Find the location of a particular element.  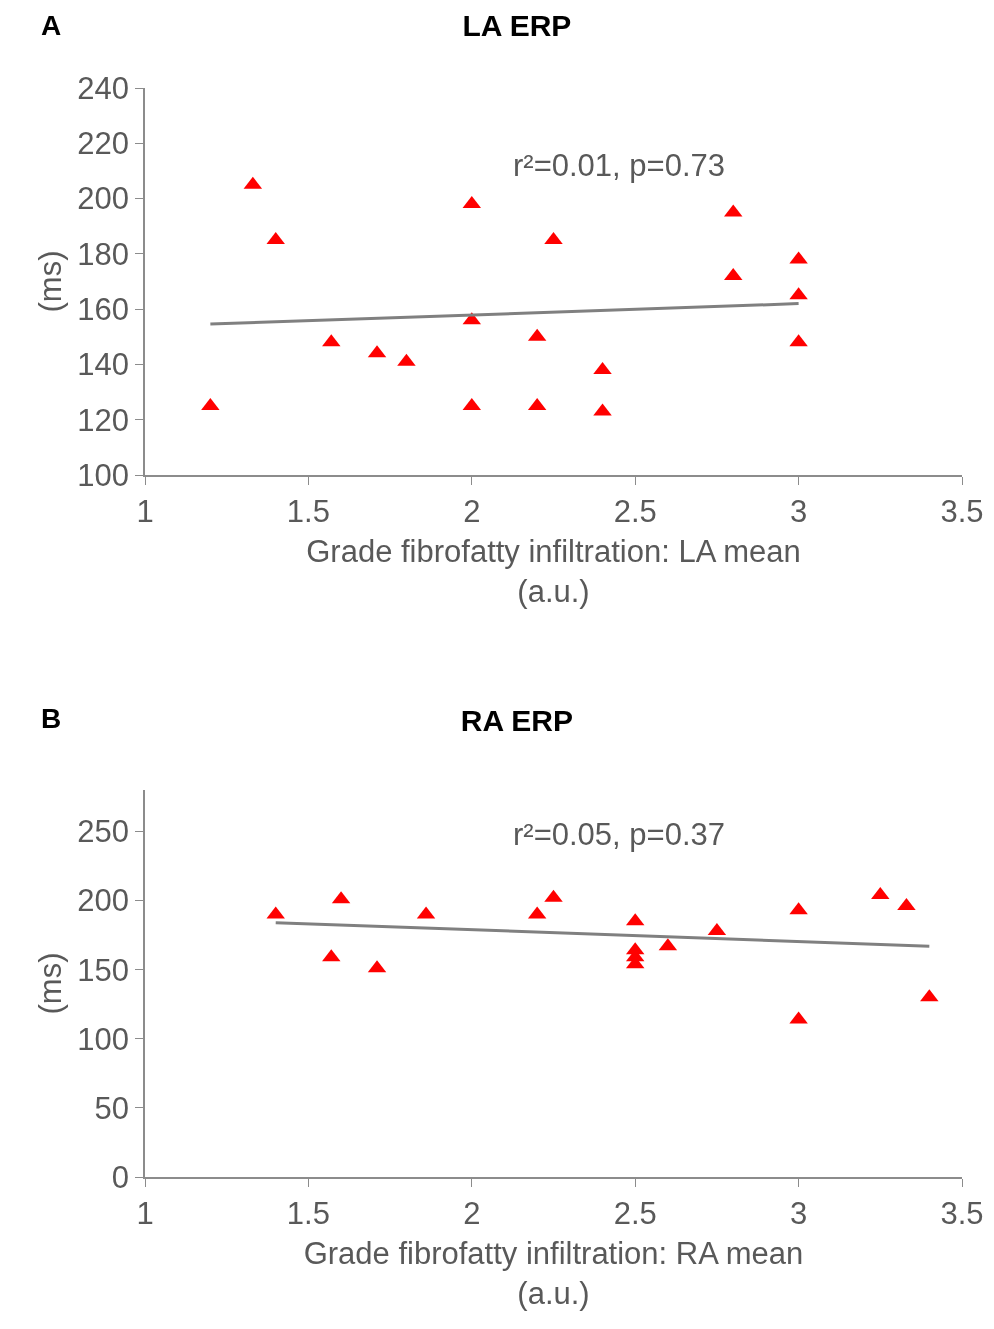

text: A is located at coordinates (51, 25).